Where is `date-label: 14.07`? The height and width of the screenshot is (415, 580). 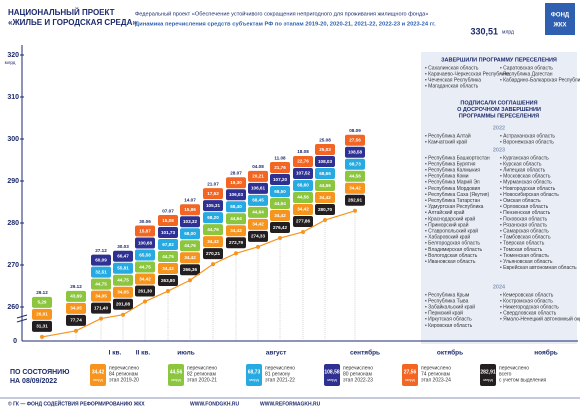
date-label: 14.07 is located at coordinates (190, 200).